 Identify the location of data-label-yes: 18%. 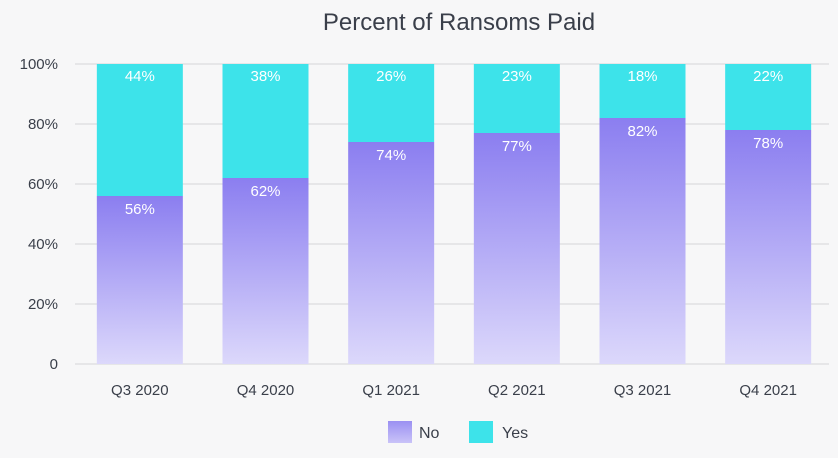
(642, 76).